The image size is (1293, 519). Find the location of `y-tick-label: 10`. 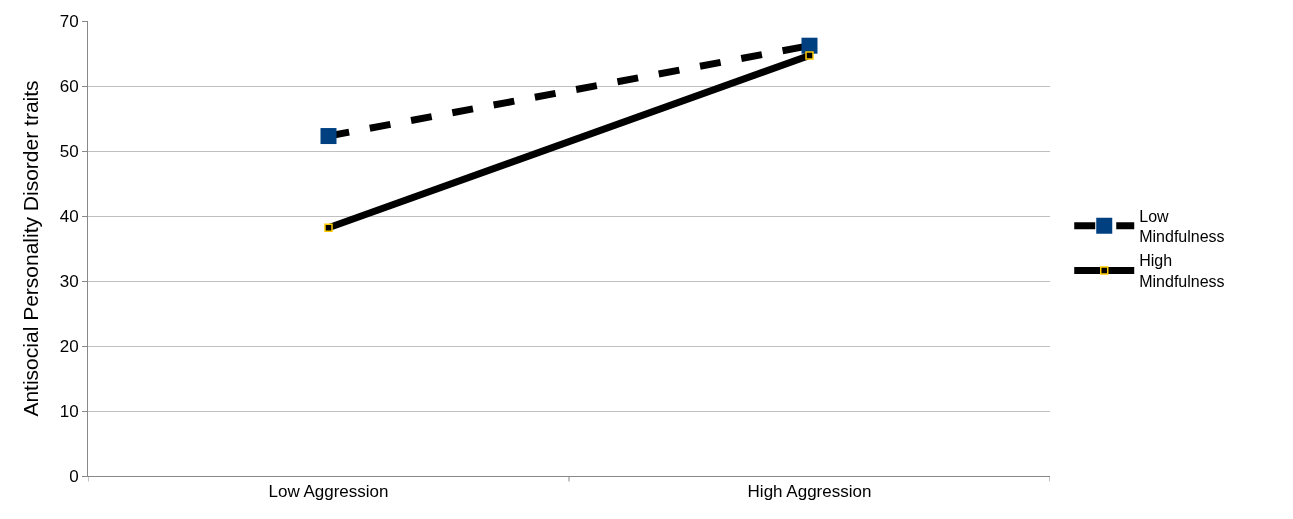

y-tick-label: 10 is located at coordinates (69, 411).